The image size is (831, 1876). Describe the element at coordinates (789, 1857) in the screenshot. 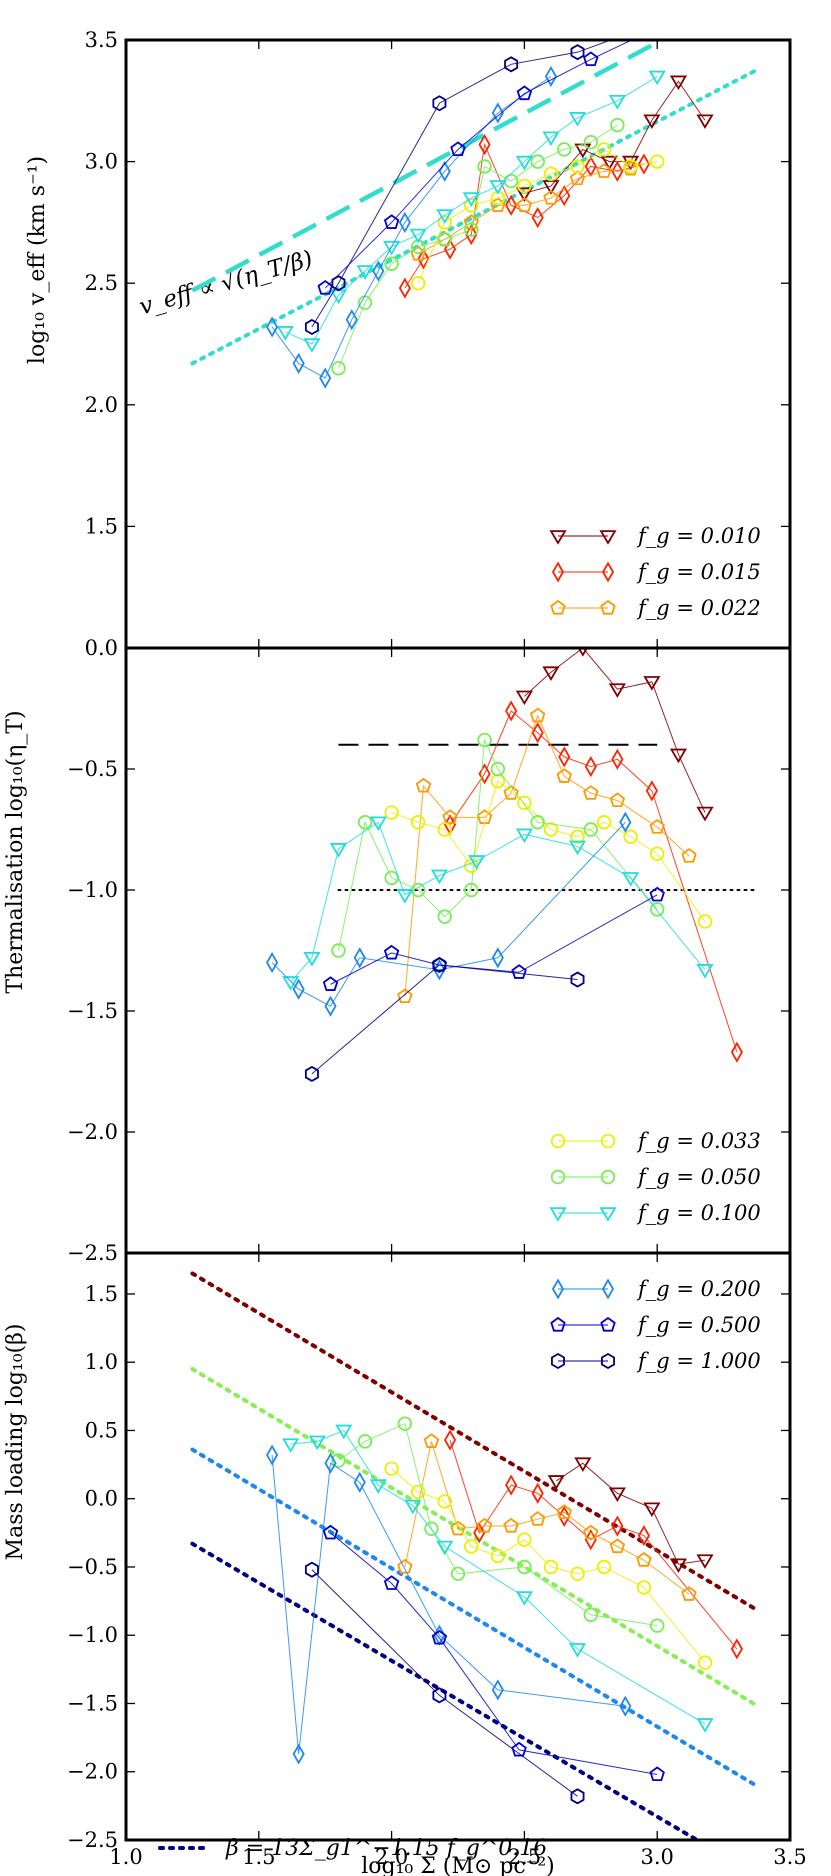

I see `xtick-label-5: 3.5` at that location.